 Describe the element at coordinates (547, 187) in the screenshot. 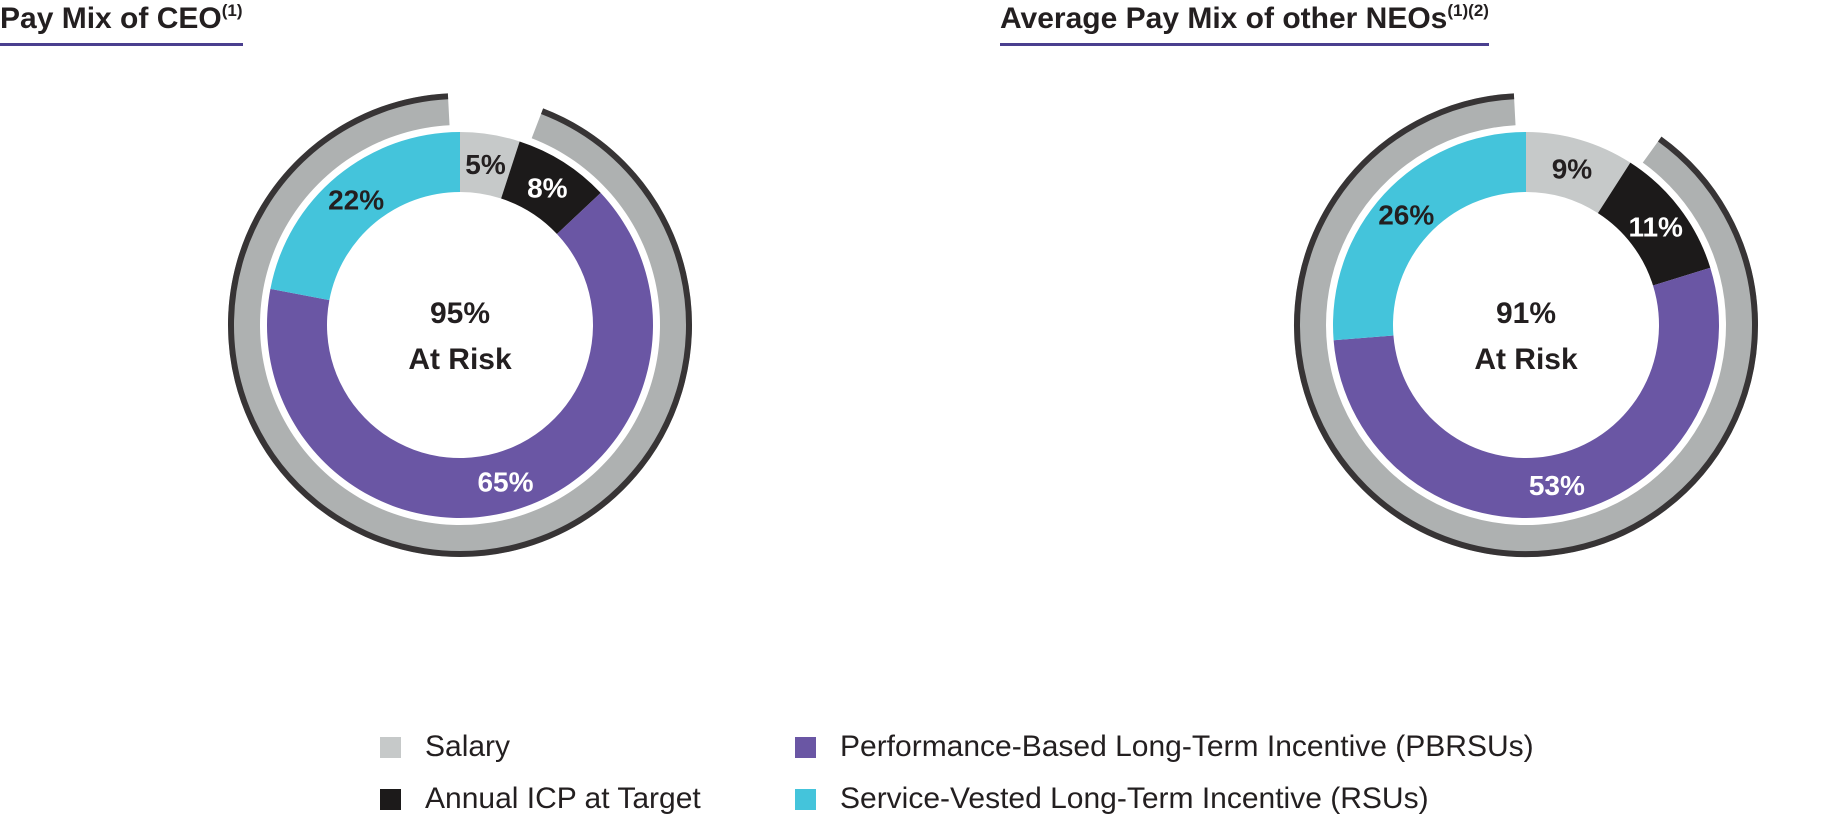

I see `slice-label-ceo-icp: 8%` at that location.